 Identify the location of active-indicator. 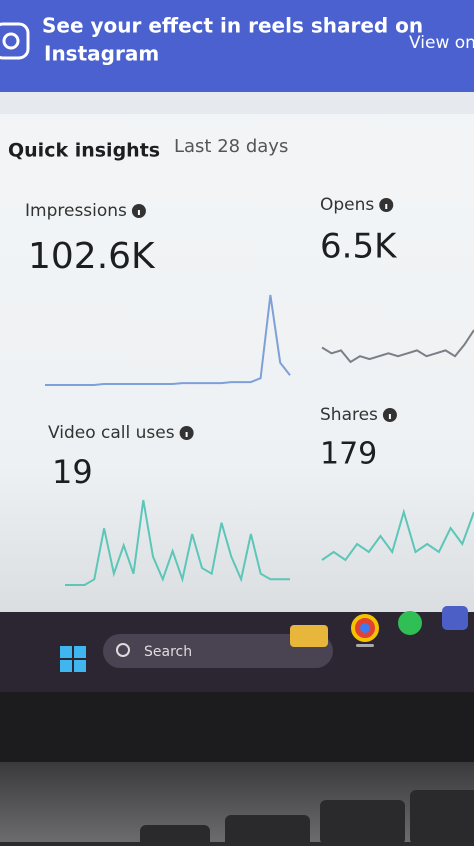
(365, 645).